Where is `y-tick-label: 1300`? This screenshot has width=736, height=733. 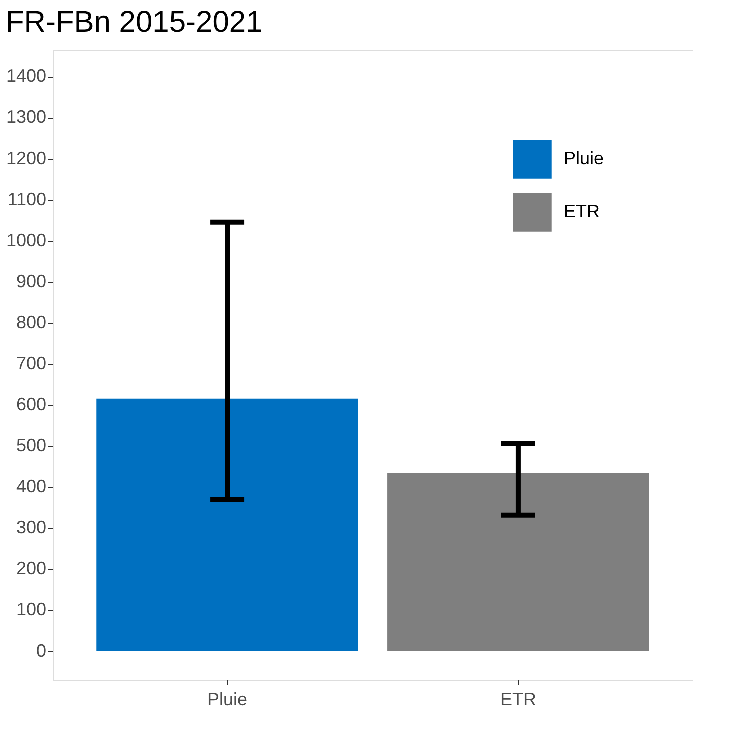 y-tick-label: 1300 is located at coordinates (26, 117).